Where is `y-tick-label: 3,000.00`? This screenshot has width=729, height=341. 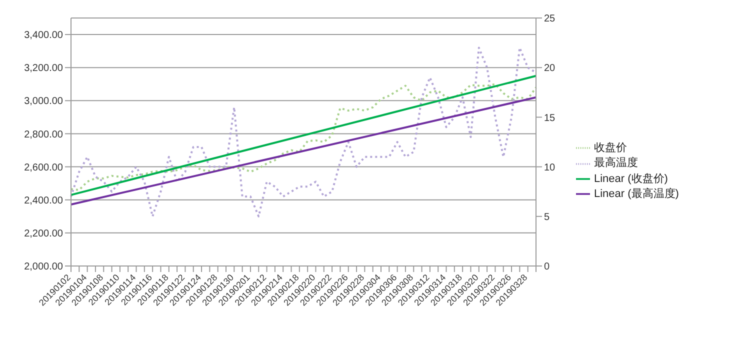
y-tick-label: 3,000.00 is located at coordinates (44, 102).